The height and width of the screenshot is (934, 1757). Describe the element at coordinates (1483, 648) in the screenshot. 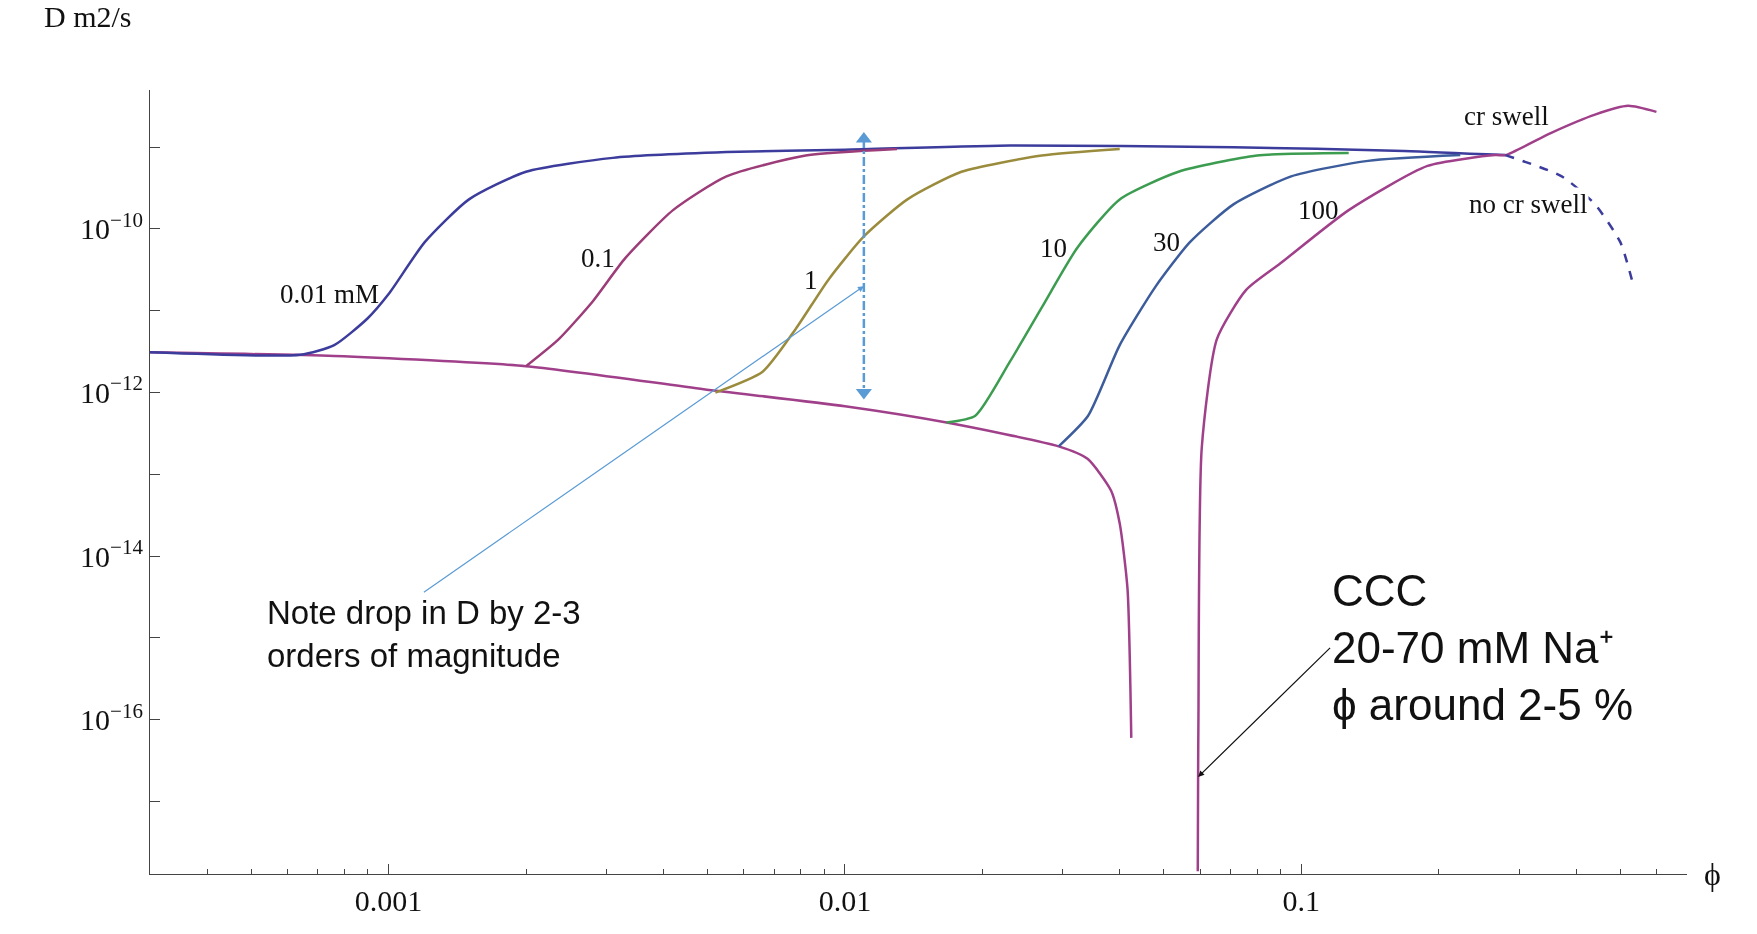

I see `annotation: CCC 20-70 mM Na⁺ ϕ around 2-5 %` at that location.